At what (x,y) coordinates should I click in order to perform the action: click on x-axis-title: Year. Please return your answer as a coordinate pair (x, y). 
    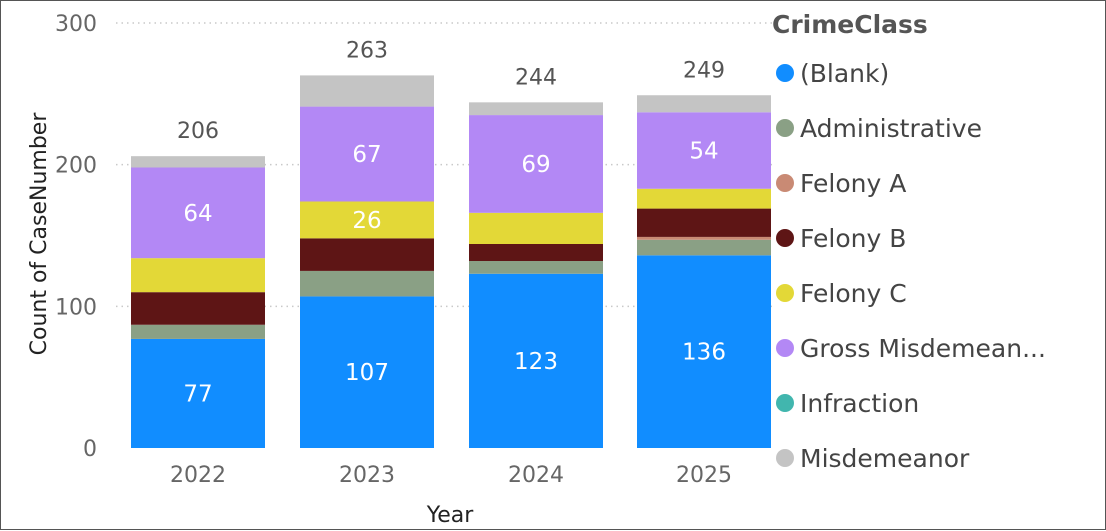
    Looking at the image, I should click on (450, 515).